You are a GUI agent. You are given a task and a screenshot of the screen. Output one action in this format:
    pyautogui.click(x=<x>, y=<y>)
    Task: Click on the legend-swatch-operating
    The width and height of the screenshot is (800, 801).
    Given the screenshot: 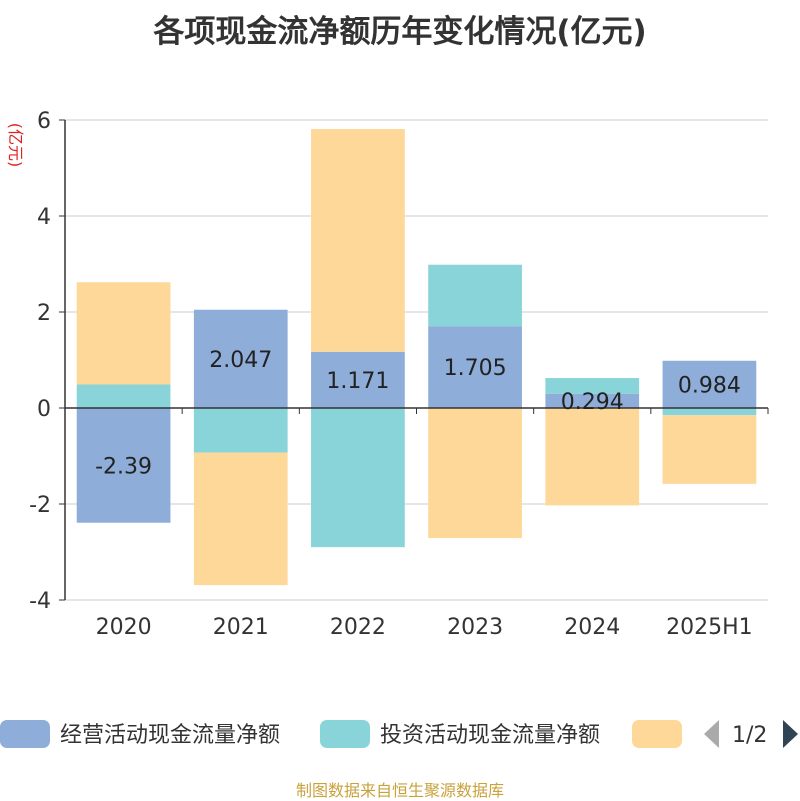 What is the action you would take?
    pyautogui.click(x=25, y=734)
    